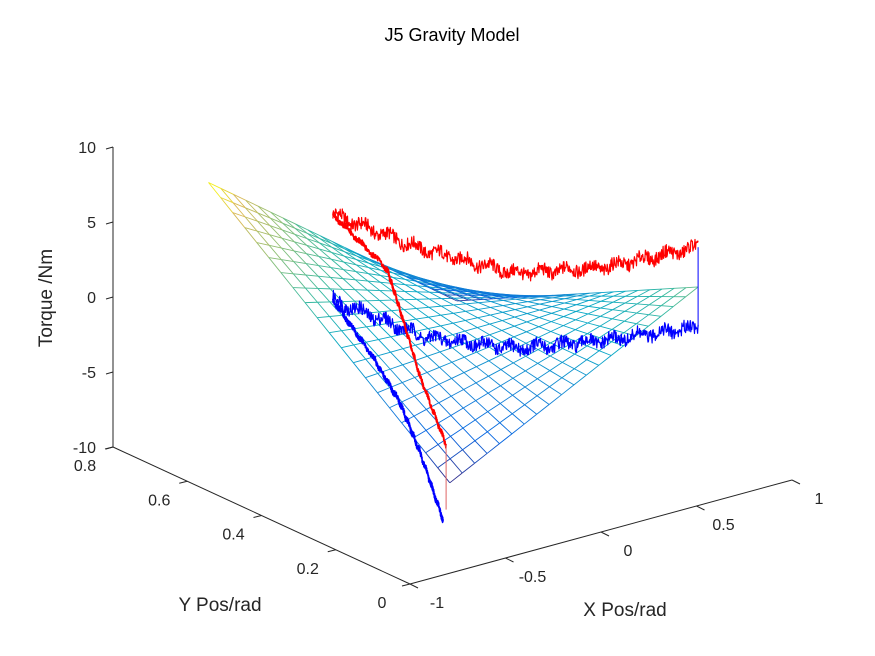 The height and width of the screenshot is (656, 875). I want to click on y-tick-label: 0.2, so click(308, 569).